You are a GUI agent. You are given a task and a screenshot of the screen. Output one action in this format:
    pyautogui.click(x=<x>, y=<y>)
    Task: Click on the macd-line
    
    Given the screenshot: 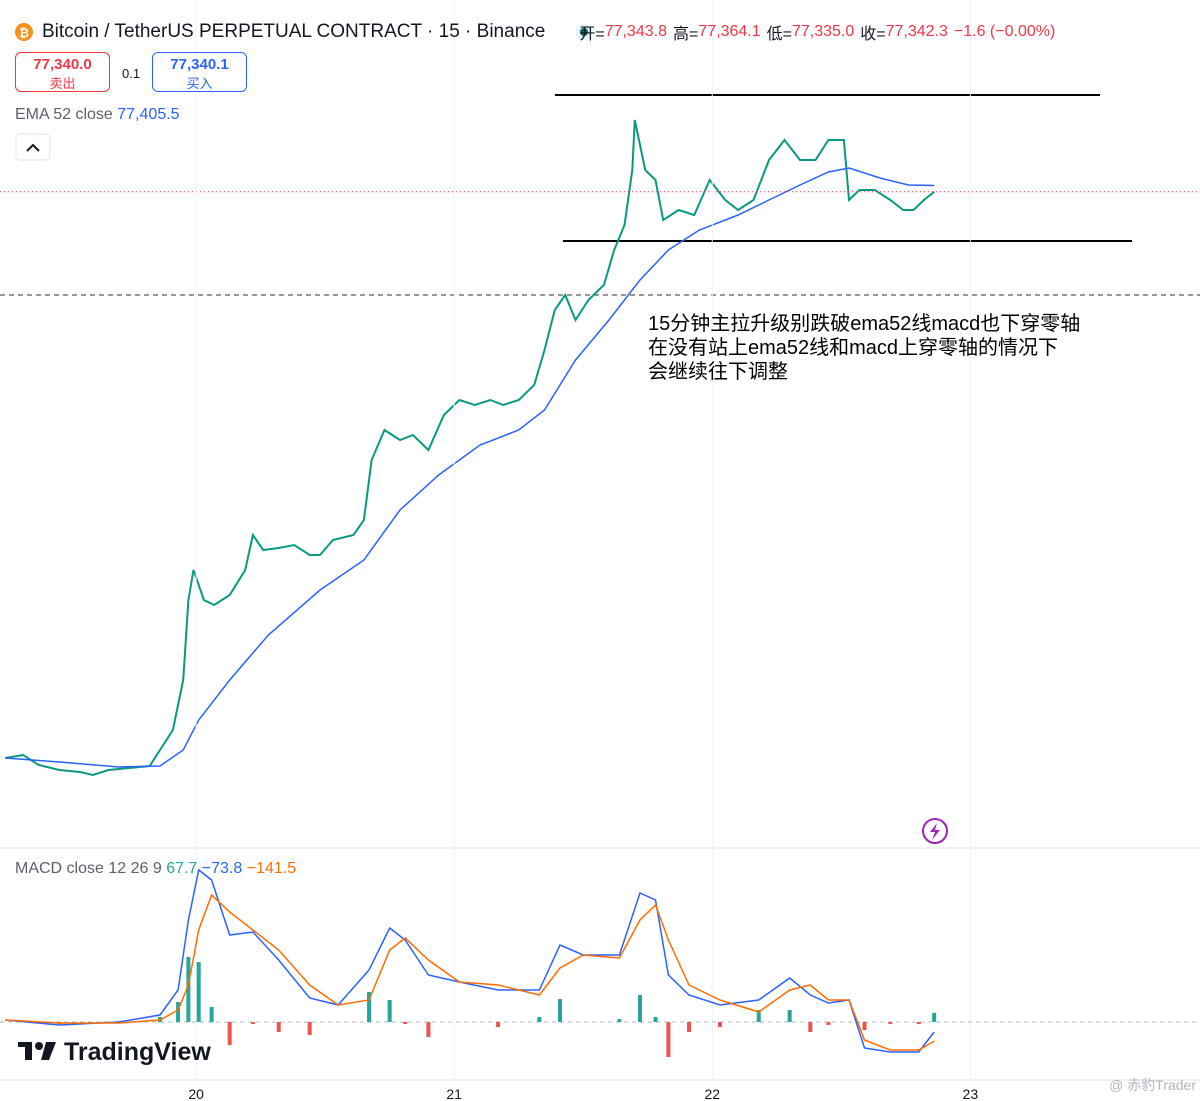 What is the action you would take?
    pyautogui.click(x=470, y=960)
    